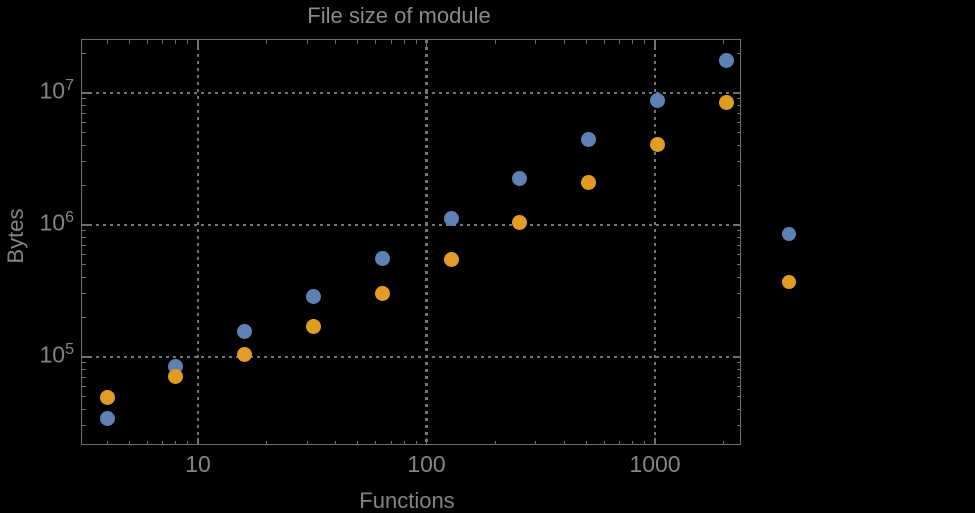  What do you see at coordinates (52, 354) in the screenshot?
I see `y-tick-base: 10` at bounding box center [52, 354].